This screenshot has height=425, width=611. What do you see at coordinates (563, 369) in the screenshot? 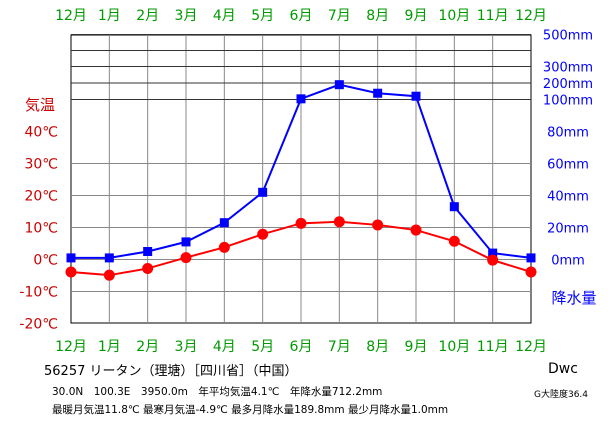
I see `climate-classification: Dwc` at bounding box center [563, 369].